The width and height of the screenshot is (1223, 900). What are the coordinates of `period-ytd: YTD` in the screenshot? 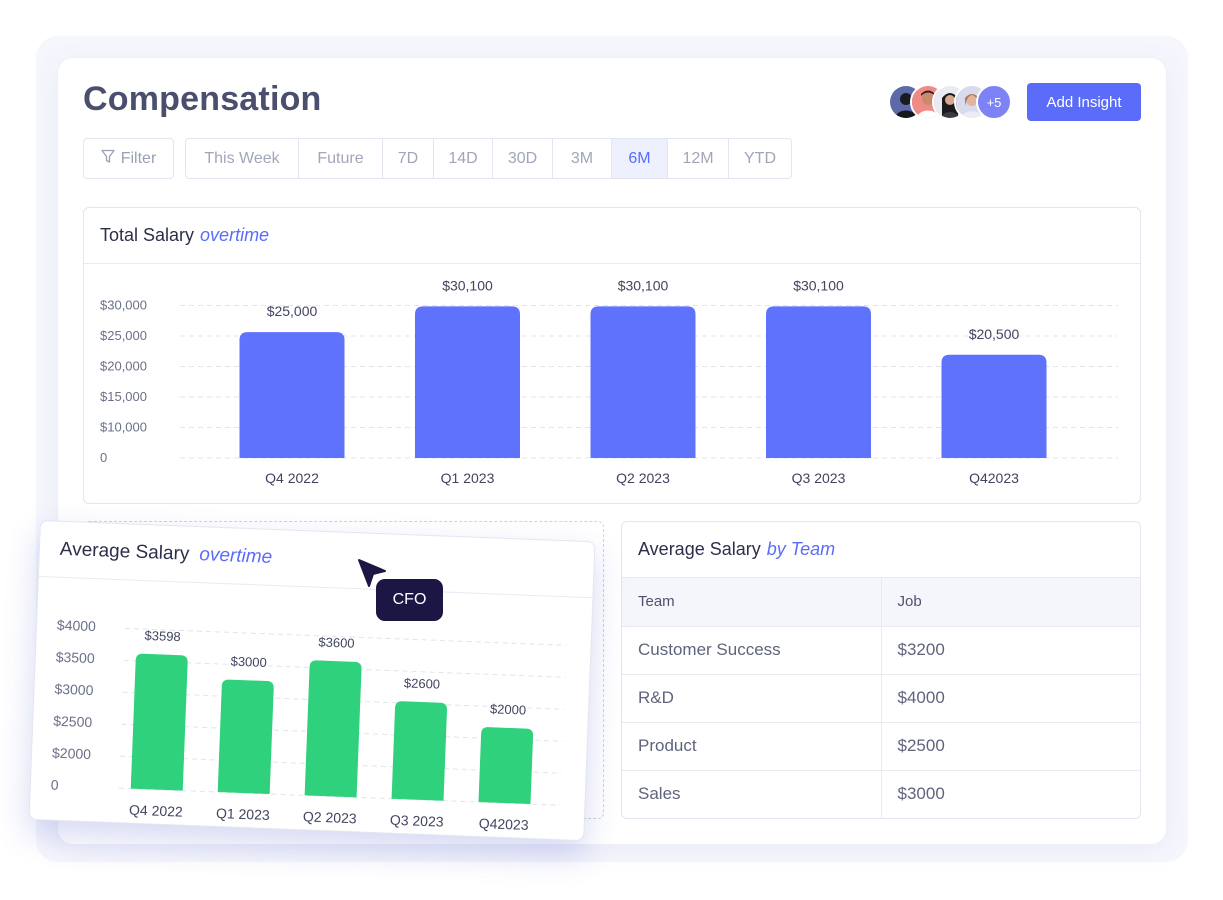 It's located at (760, 158).